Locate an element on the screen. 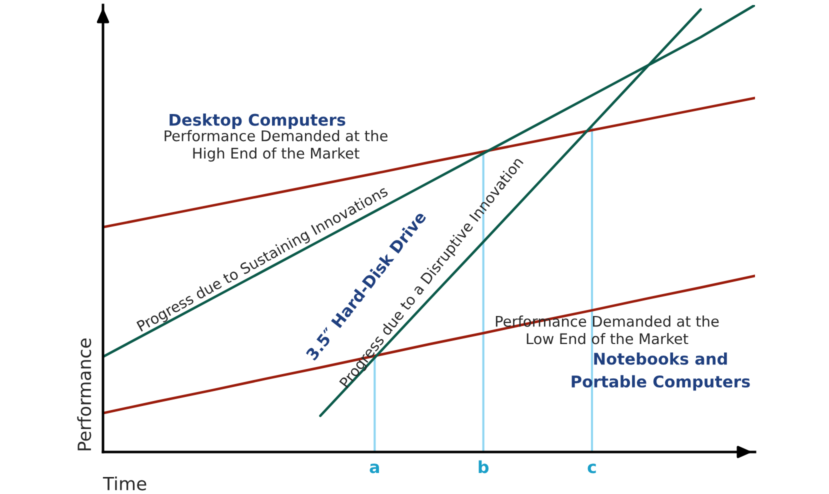 Image resolution: width=829 pixels, height=494 pixels. x-axis-title: Time is located at coordinates (124, 483).